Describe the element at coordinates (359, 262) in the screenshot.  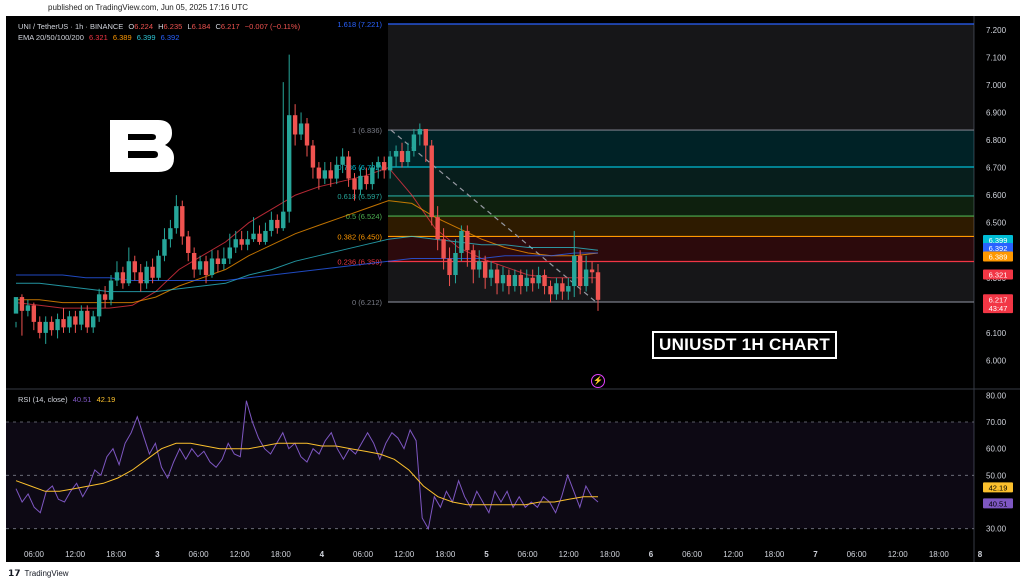
I see `fib-level-label: 0.236 (6.359)` at that location.